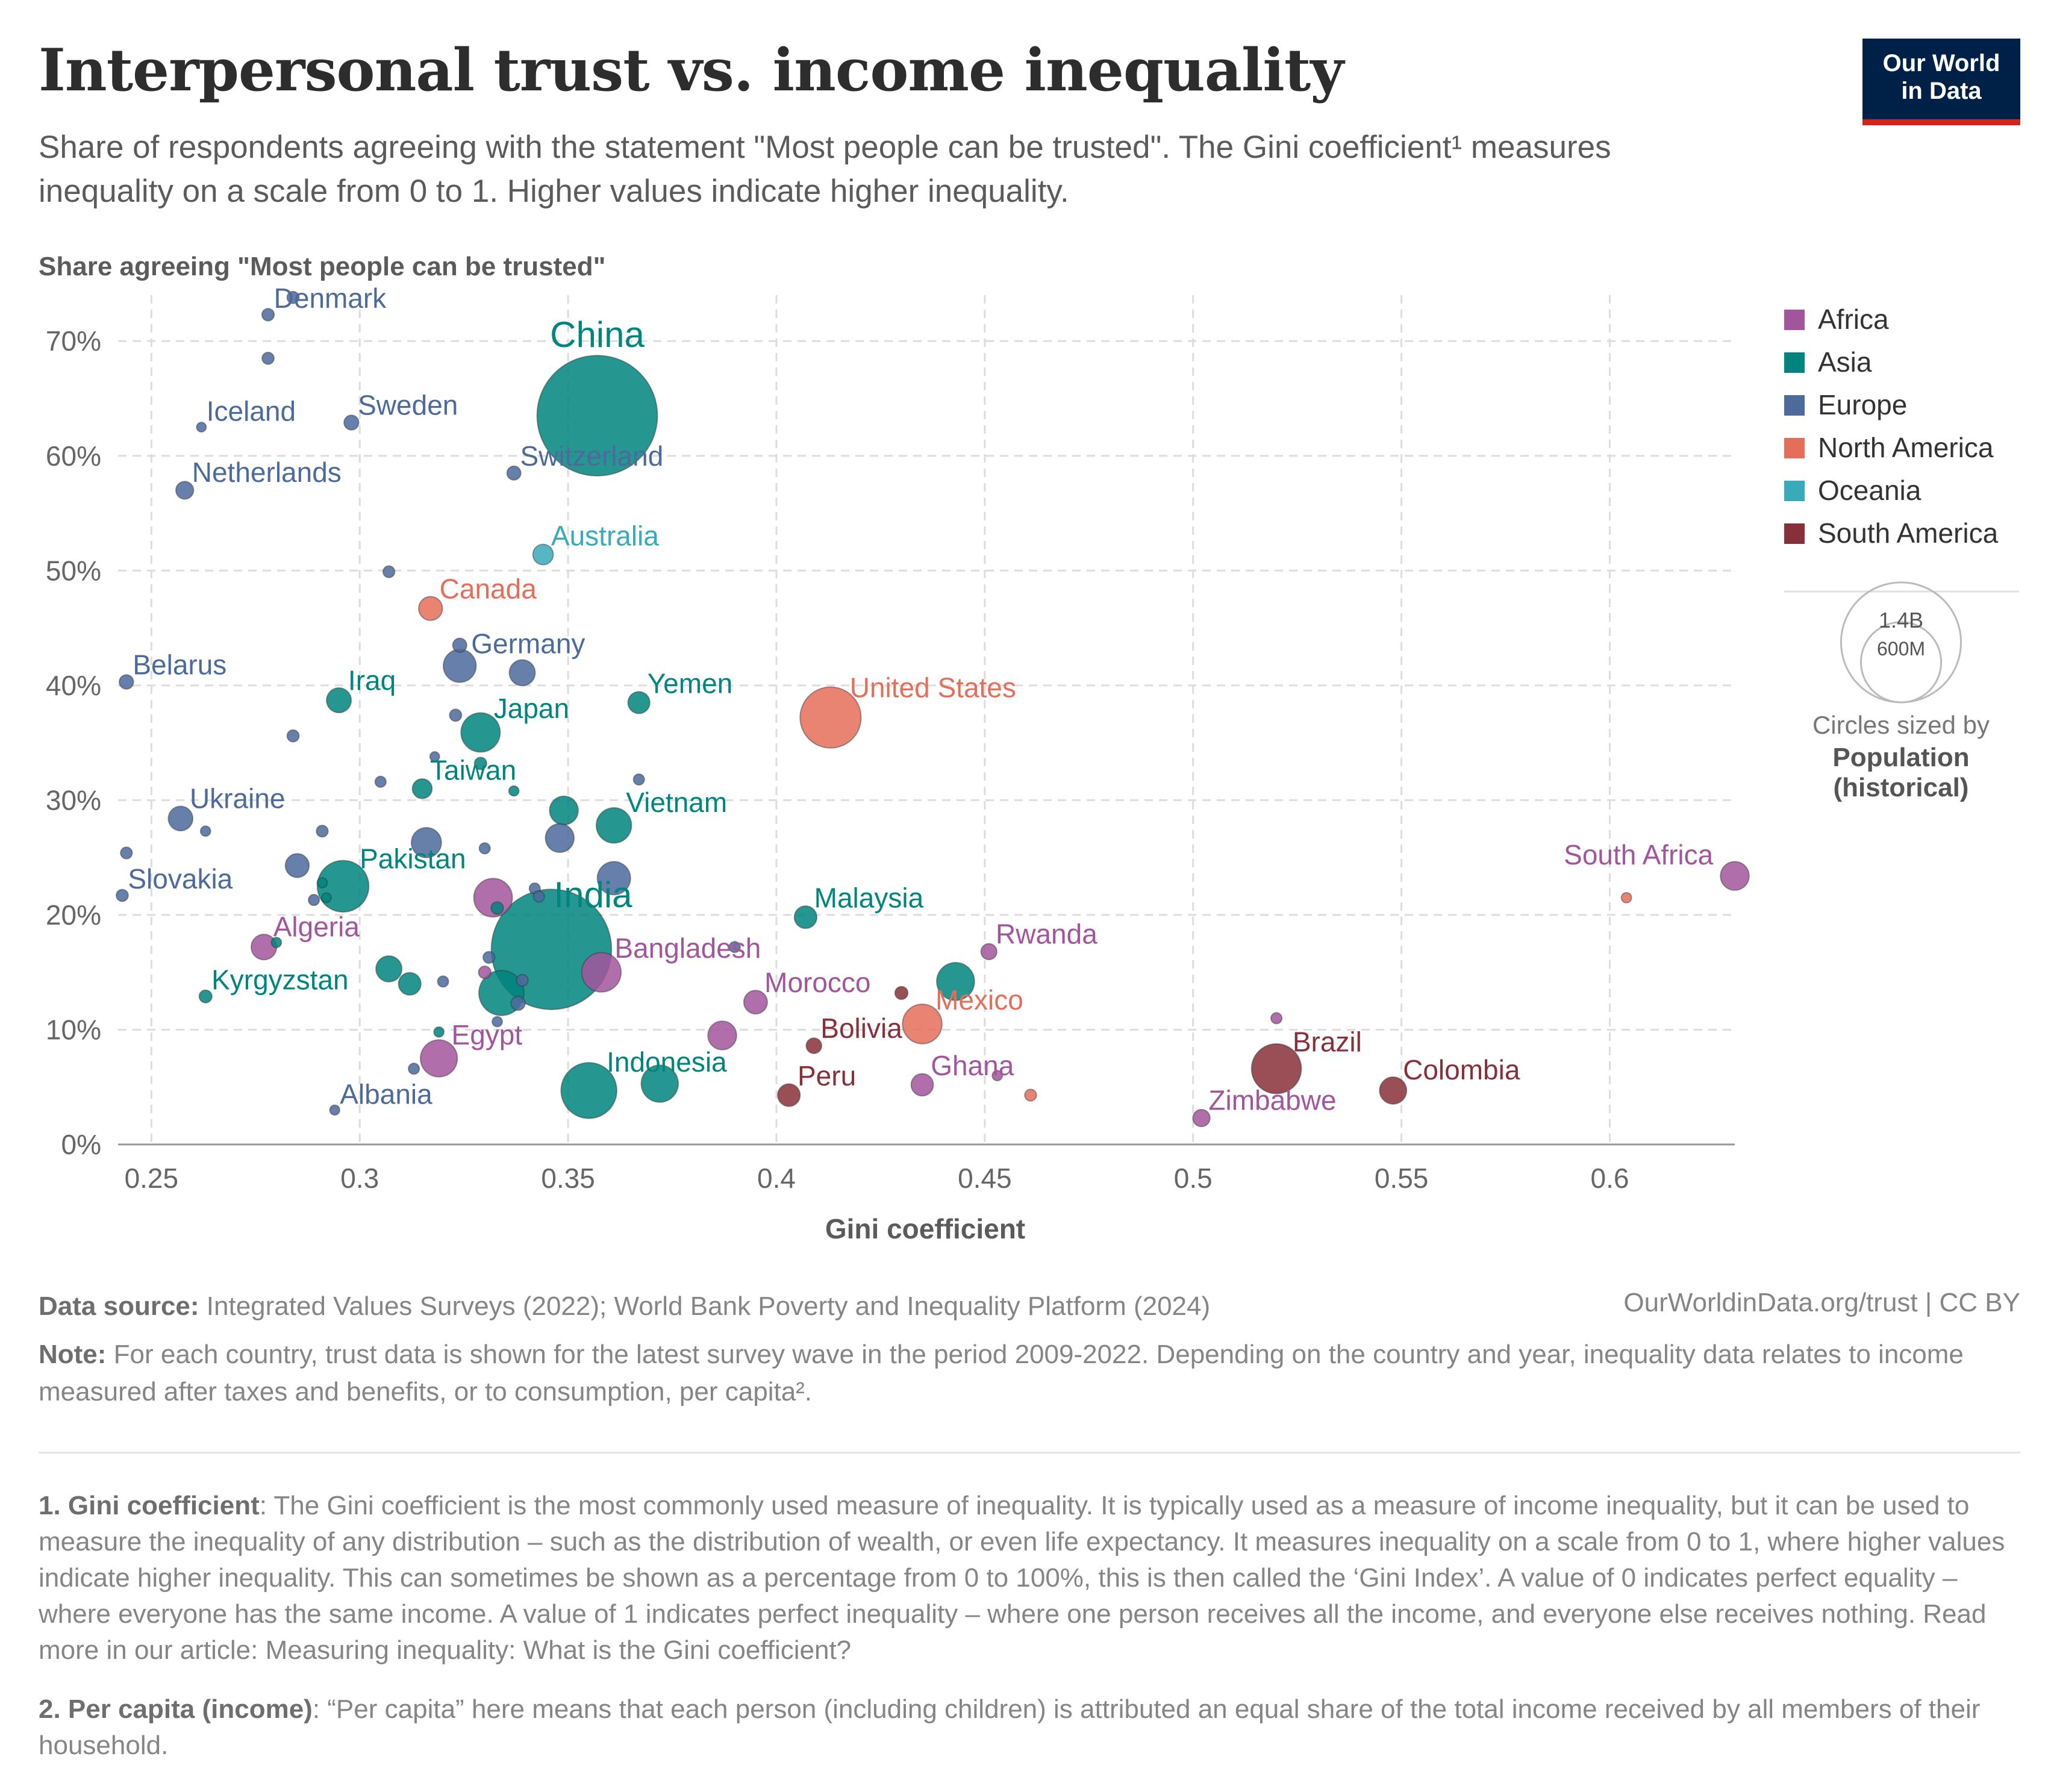  What do you see at coordinates (1941, 91) in the screenshot?
I see `logo-line-2: in Data` at bounding box center [1941, 91].